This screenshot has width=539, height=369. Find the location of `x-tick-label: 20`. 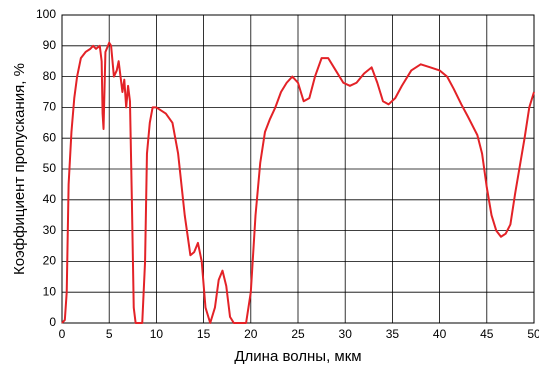

x-tick-label: 20 is located at coordinates (251, 334).